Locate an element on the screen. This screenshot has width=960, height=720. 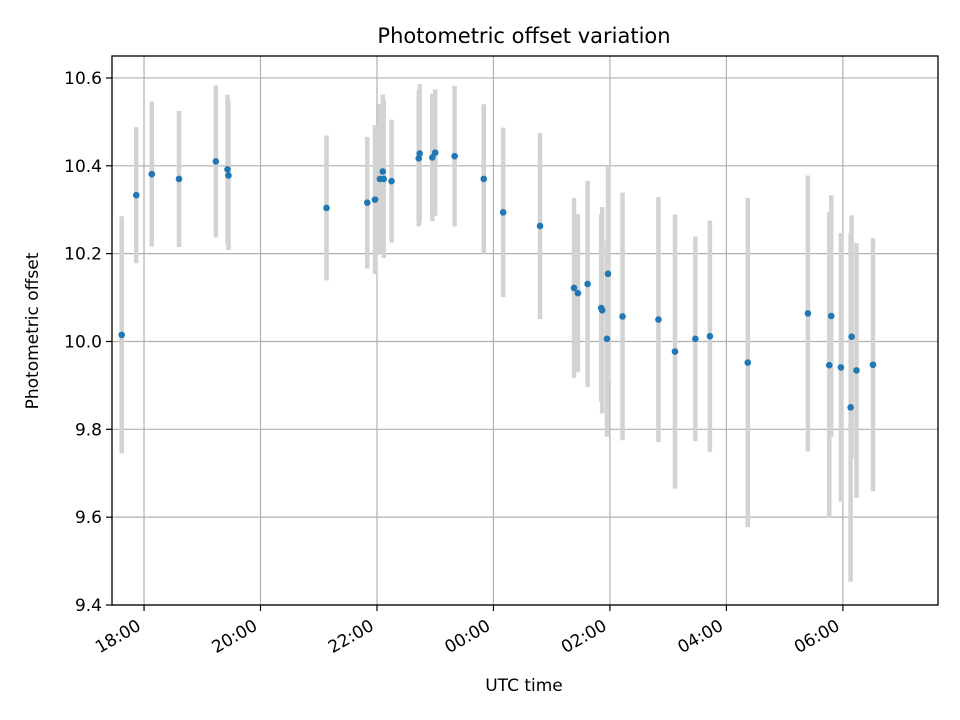
y-tick-label: 9.4 is located at coordinates (88, 606).